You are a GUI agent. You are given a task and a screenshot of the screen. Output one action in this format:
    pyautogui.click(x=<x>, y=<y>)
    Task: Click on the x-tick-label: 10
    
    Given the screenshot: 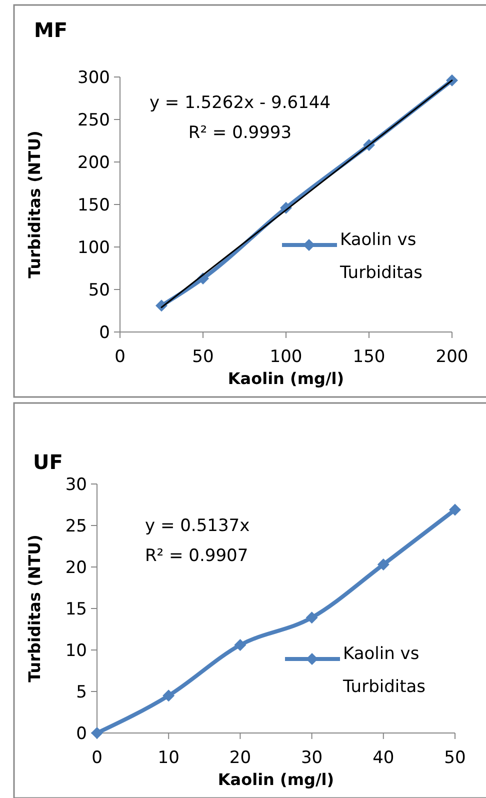 What is the action you would take?
    pyautogui.click(x=169, y=758)
    